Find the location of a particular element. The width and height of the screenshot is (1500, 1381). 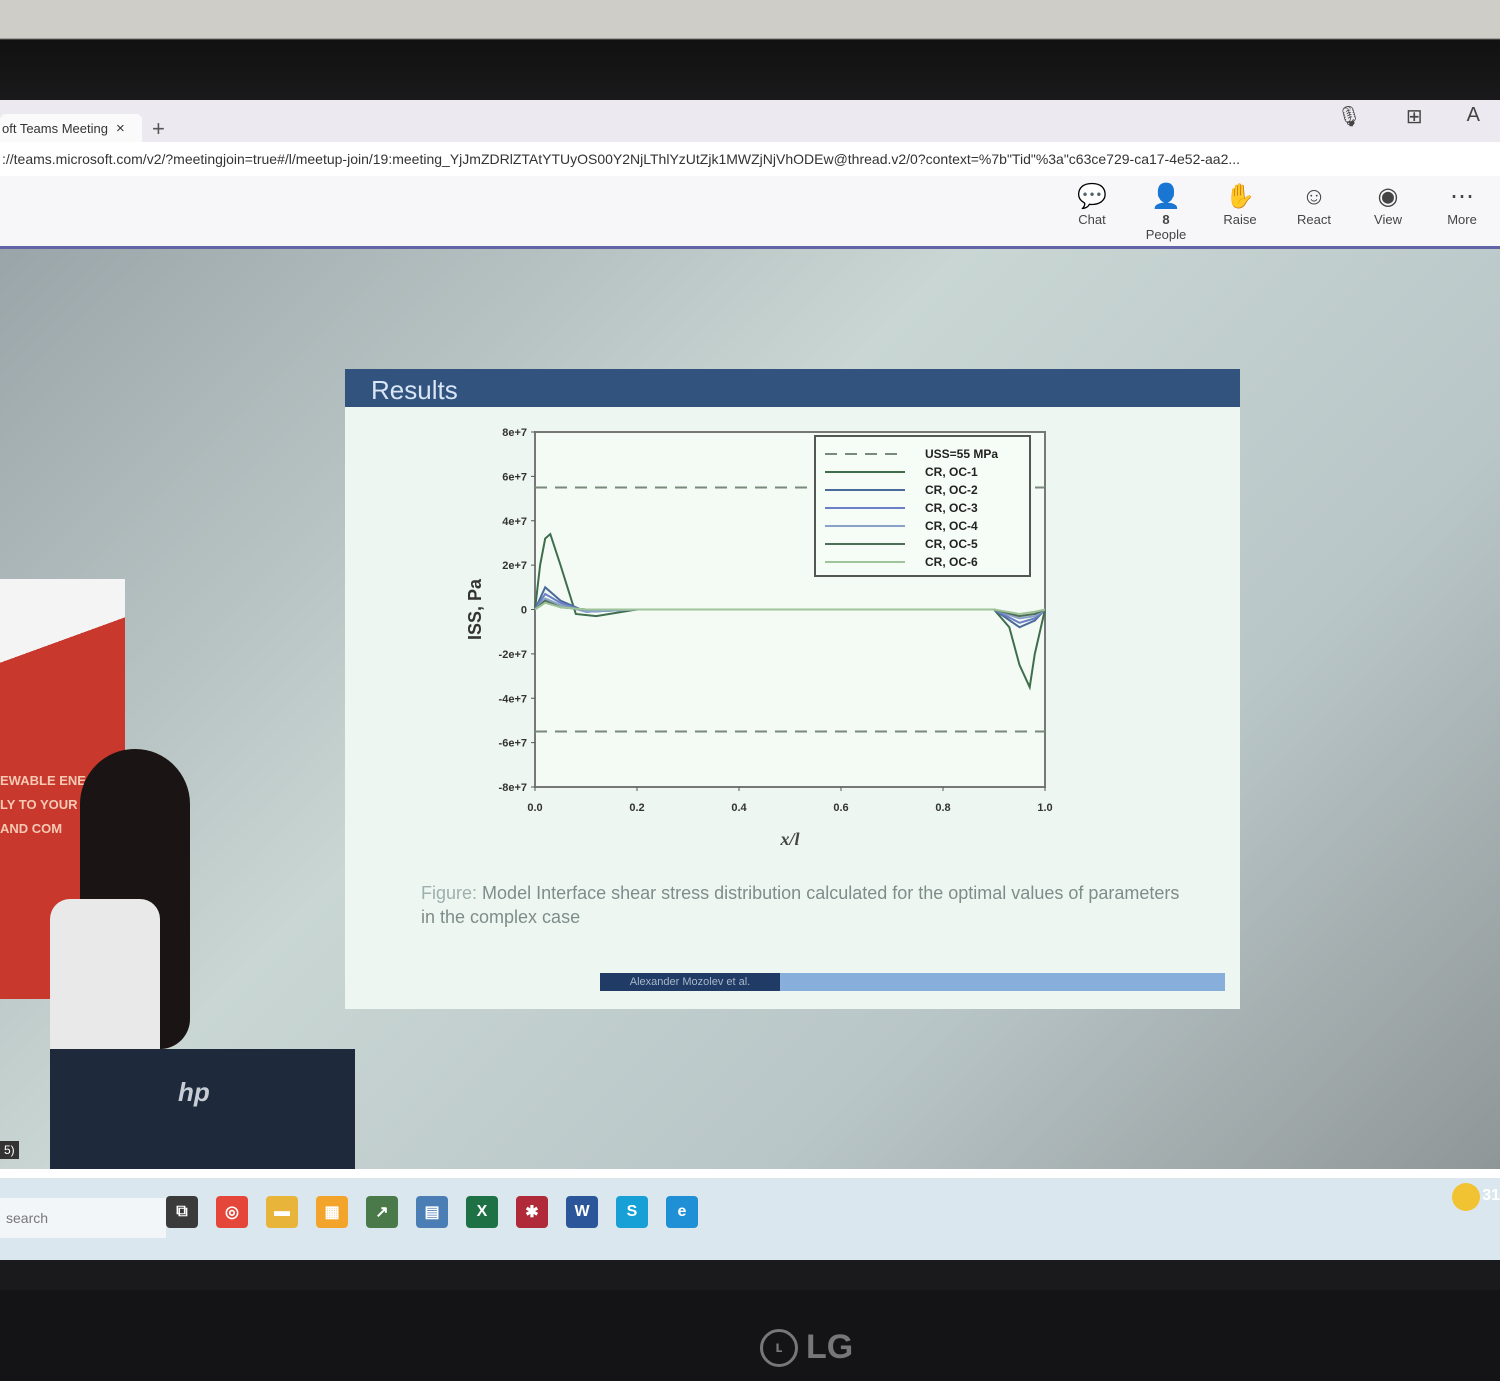

y-tick-label: 8e+7 is located at coordinates (514, 433).